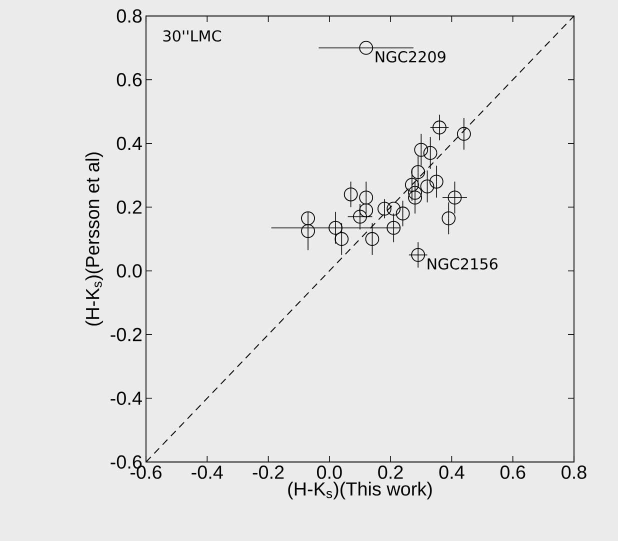 The image size is (618, 541). Describe the element at coordinates (192, 36) in the screenshot. I see `annotation: 30''LMC` at that location.